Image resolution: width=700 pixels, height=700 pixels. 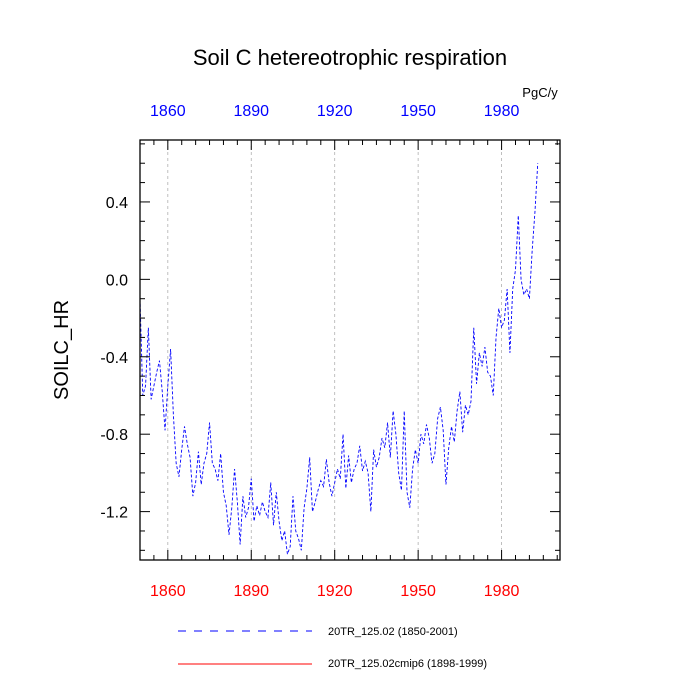 What do you see at coordinates (62, 350) in the screenshot?
I see `y-axis-label: SOILC_HR` at bounding box center [62, 350].